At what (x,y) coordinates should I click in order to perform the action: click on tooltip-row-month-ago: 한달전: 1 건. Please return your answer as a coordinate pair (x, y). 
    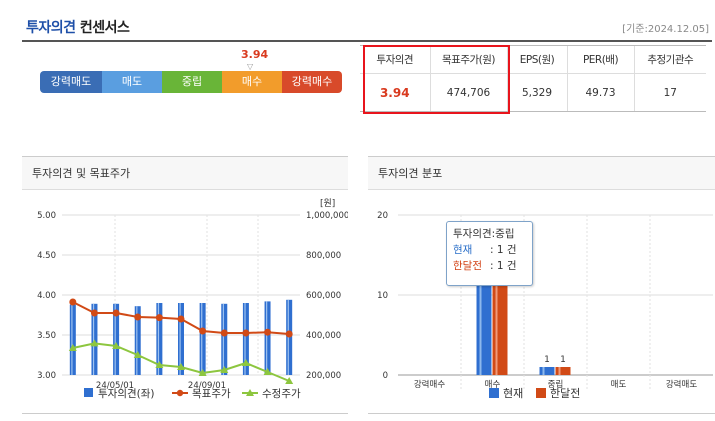
    Looking at the image, I should click on (489, 266).